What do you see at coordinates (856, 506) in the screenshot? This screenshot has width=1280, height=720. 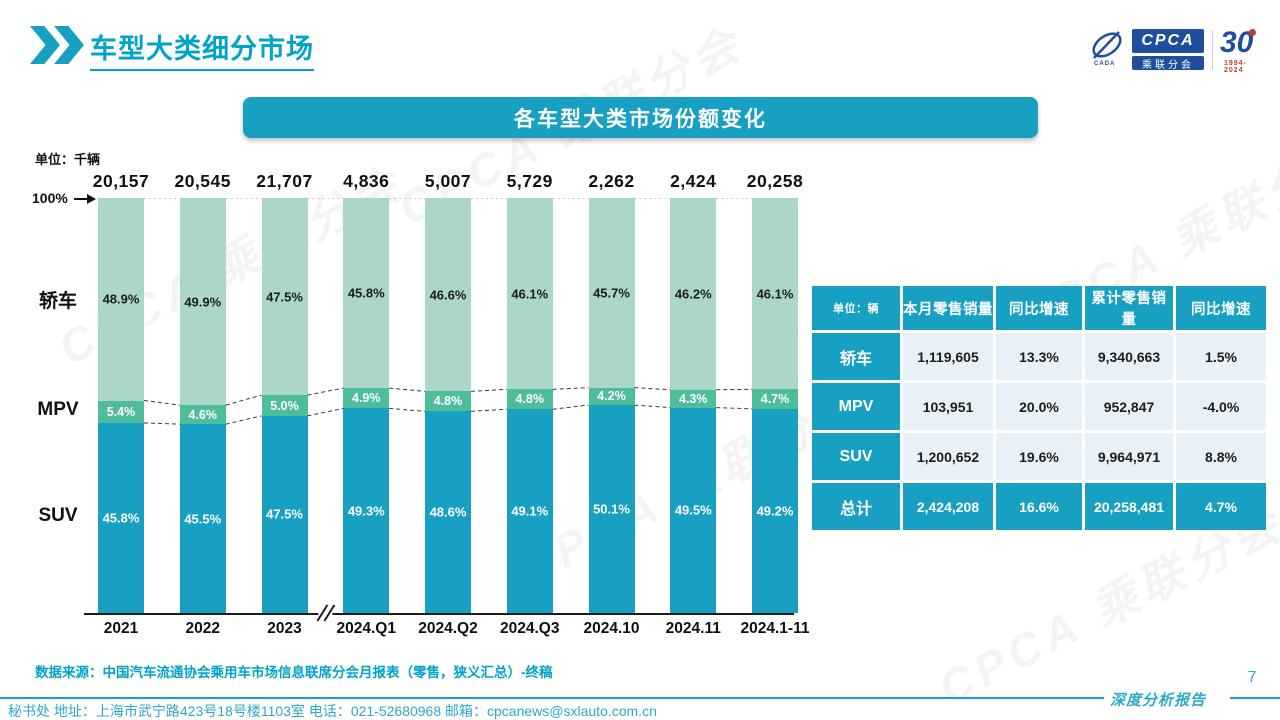 I see `table-row-label: 总计` at bounding box center [856, 506].